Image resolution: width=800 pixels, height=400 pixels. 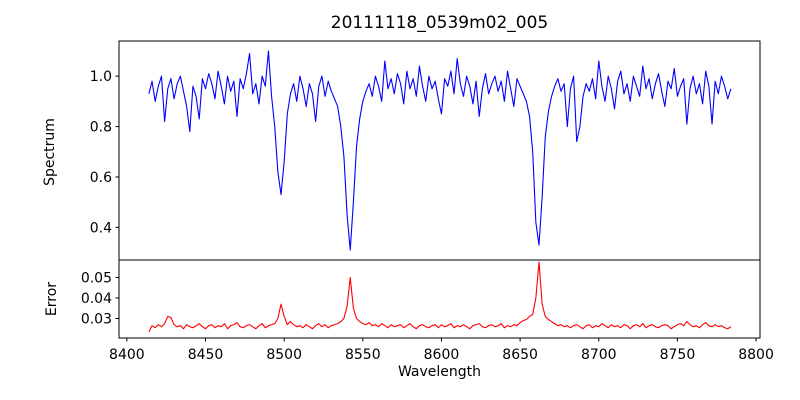 I want to click on x-tick-label: 8750, so click(x=678, y=355).